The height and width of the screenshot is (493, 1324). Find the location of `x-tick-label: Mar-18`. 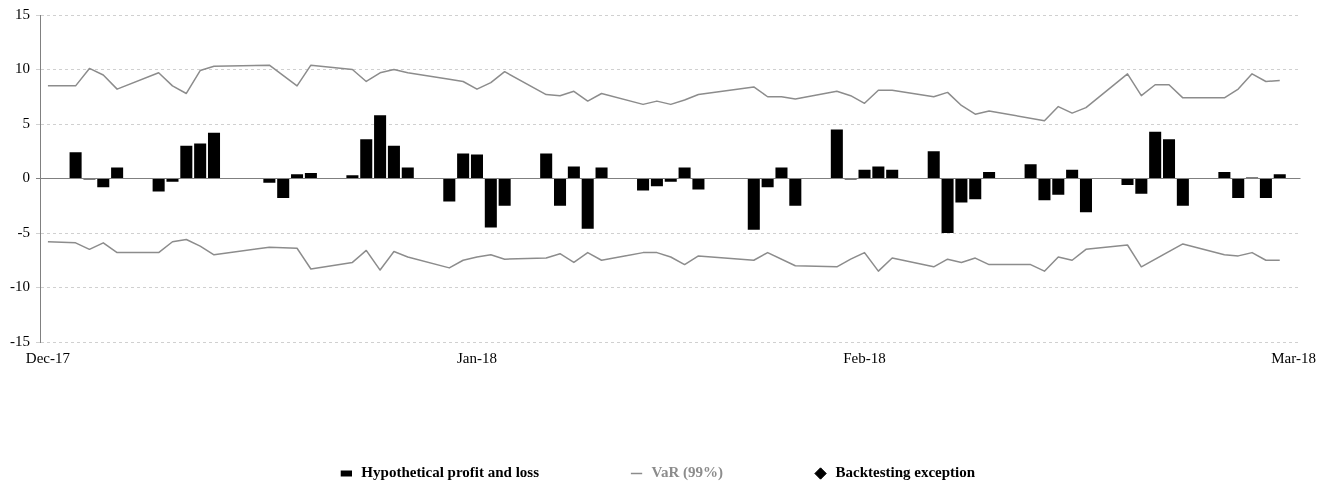

x-tick-label: Mar-18 is located at coordinates (1293, 357).